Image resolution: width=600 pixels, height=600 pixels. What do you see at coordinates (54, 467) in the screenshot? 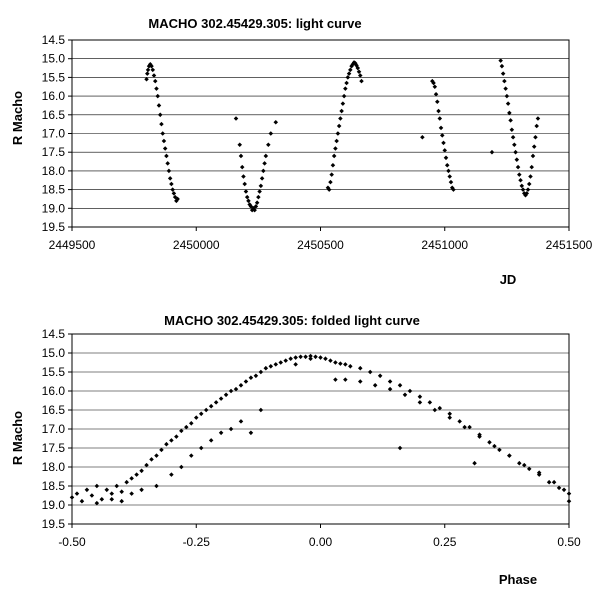
I see `y-tick-label: 18.0` at bounding box center [54, 467].